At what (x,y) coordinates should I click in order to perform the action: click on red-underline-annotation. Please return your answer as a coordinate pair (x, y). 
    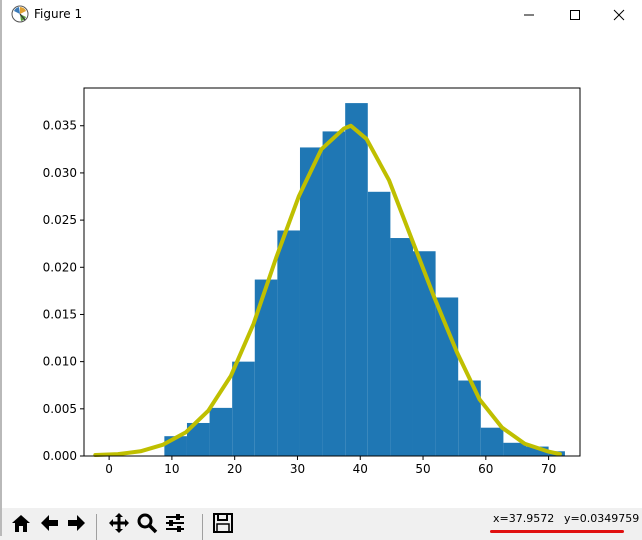
    Looking at the image, I should click on (557, 531).